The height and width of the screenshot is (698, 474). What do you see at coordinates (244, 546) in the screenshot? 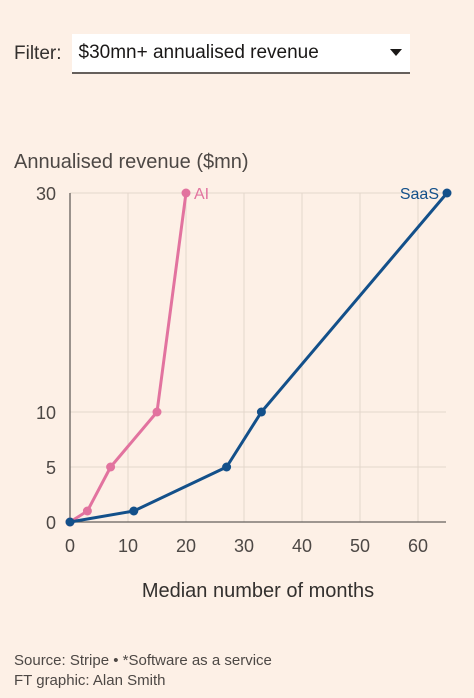
I see `x-tick-label: 30` at bounding box center [244, 546].